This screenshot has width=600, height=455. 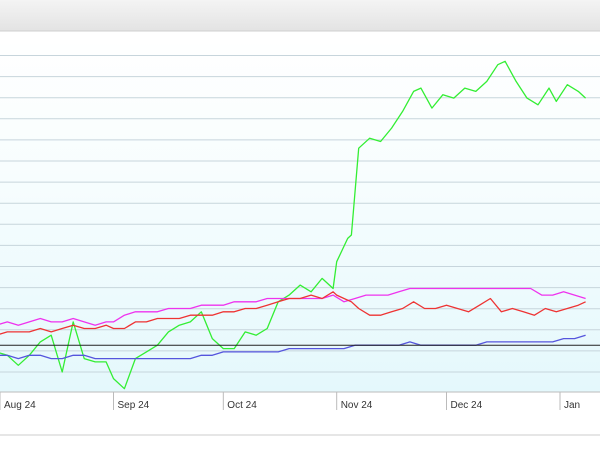 What do you see at coordinates (357, 405) in the screenshot?
I see `x-tick-label: Nov 24` at bounding box center [357, 405].